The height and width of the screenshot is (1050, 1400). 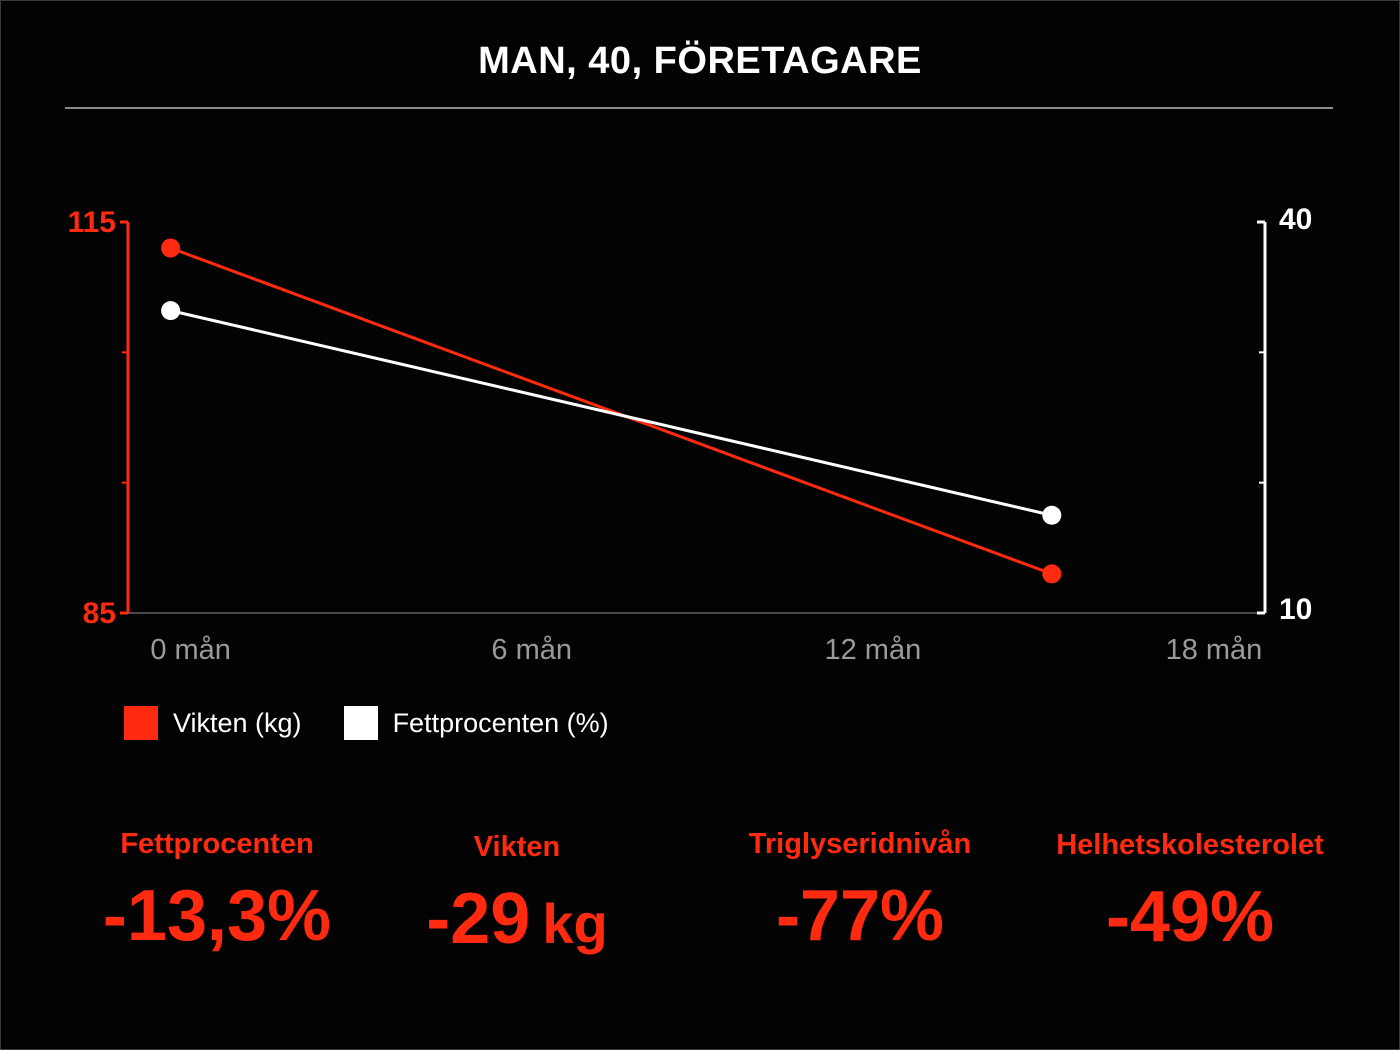 I want to click on stat-label: Triglyseridnivån, so click(x=860, y=844).